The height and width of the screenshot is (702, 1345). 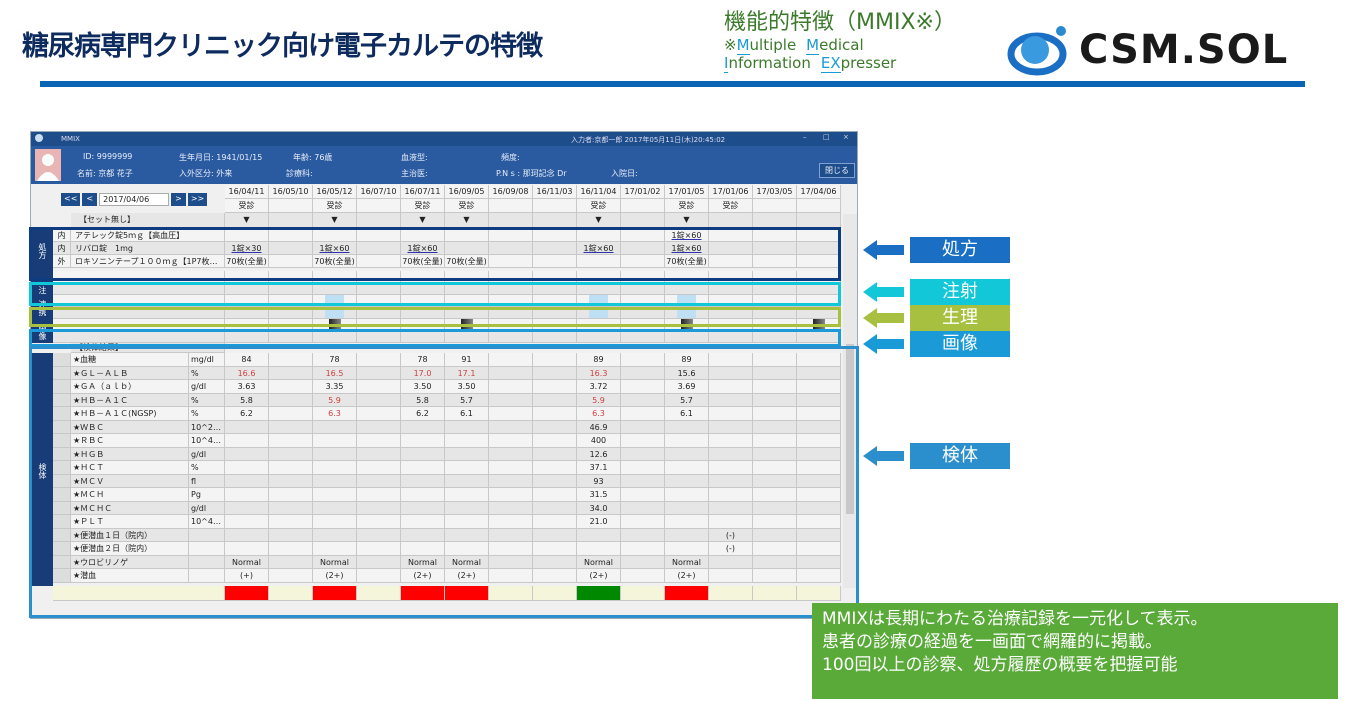 What do you see at coordinates (414, 157) in the screenshot?
I see `patient-blood: 血液型:` at bounding box center [414, 157].